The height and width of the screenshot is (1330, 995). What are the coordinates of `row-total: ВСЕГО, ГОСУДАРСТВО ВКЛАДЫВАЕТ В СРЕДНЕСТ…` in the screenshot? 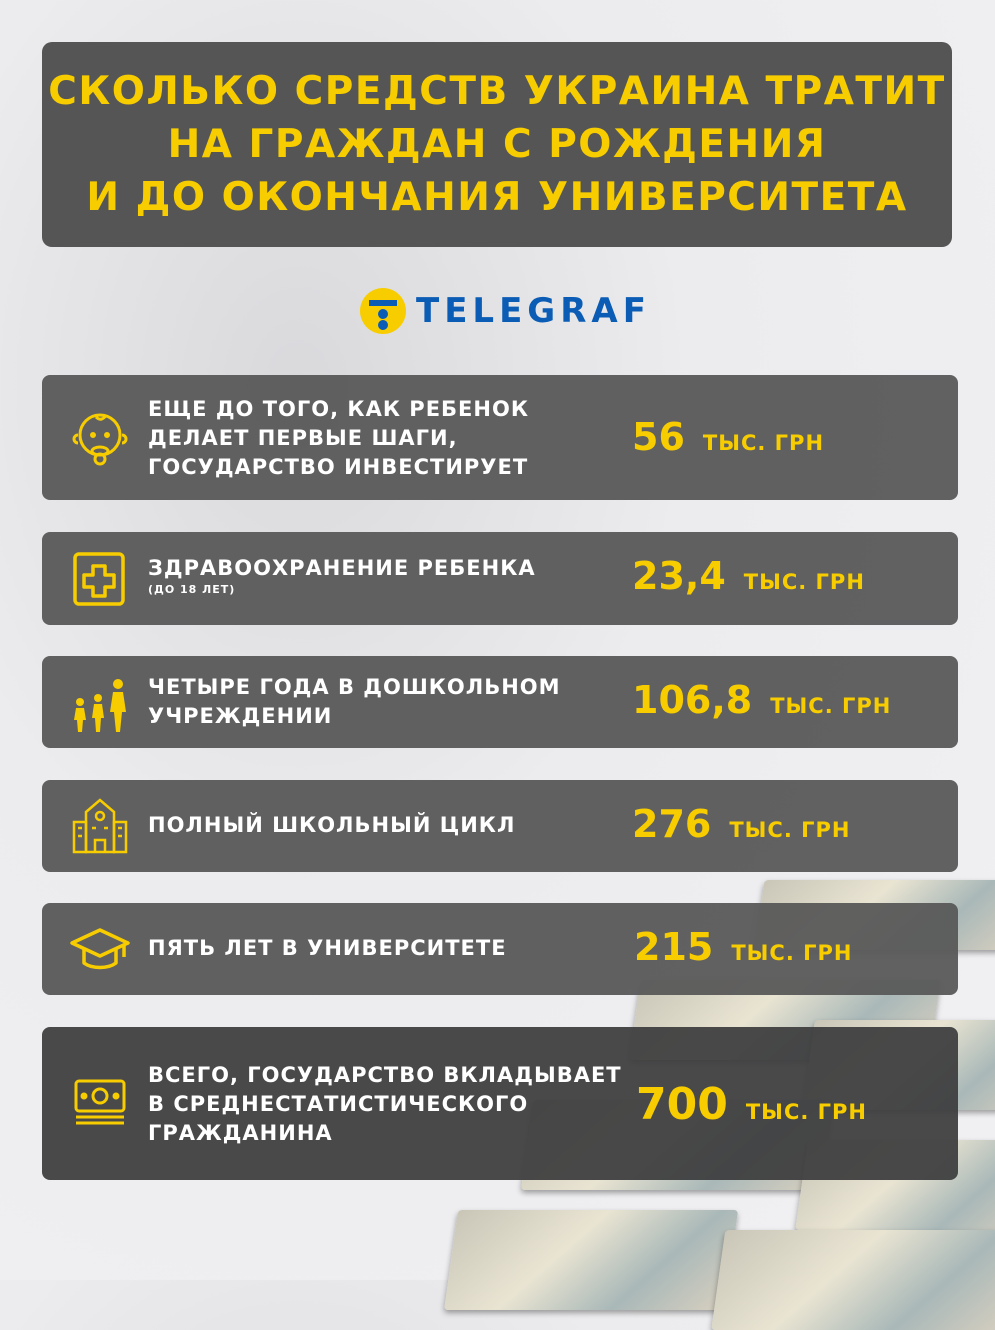 It's located at (500, 1103).